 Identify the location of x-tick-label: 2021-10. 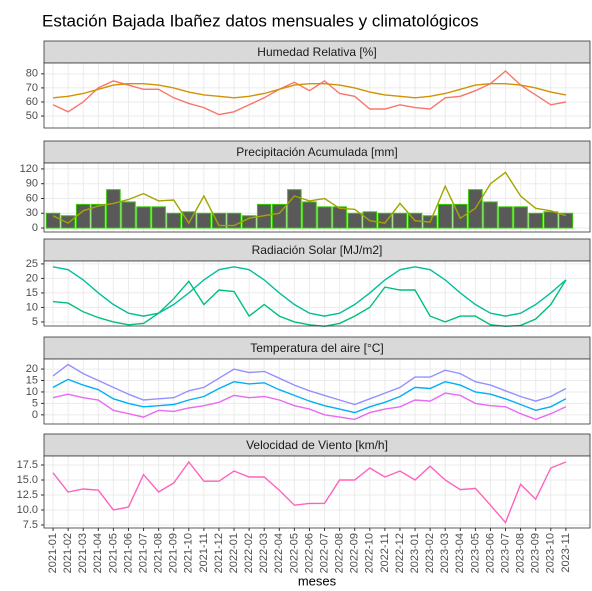
(189, 553).